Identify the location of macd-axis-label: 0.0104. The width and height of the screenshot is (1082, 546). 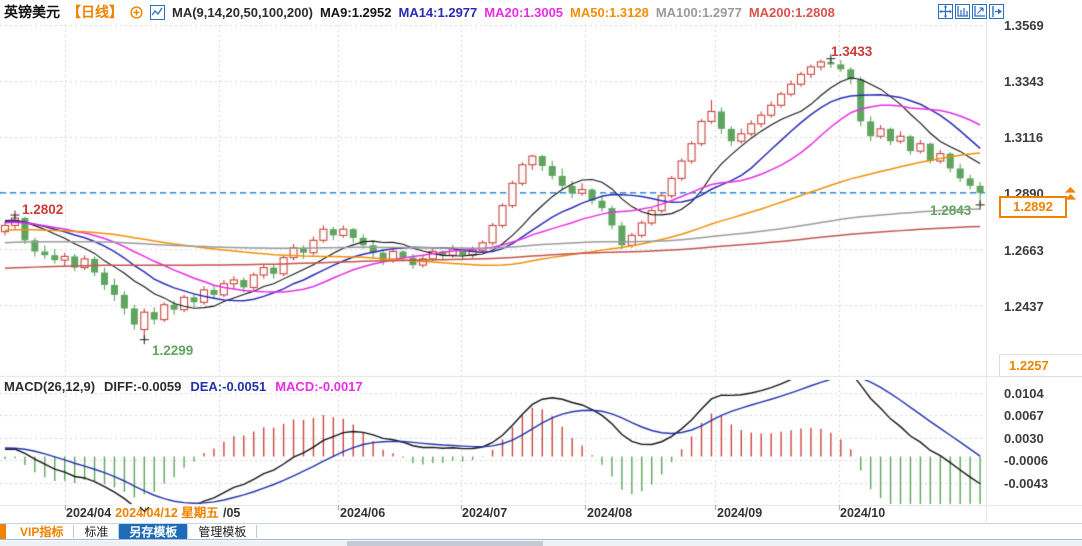
(1024, 393).